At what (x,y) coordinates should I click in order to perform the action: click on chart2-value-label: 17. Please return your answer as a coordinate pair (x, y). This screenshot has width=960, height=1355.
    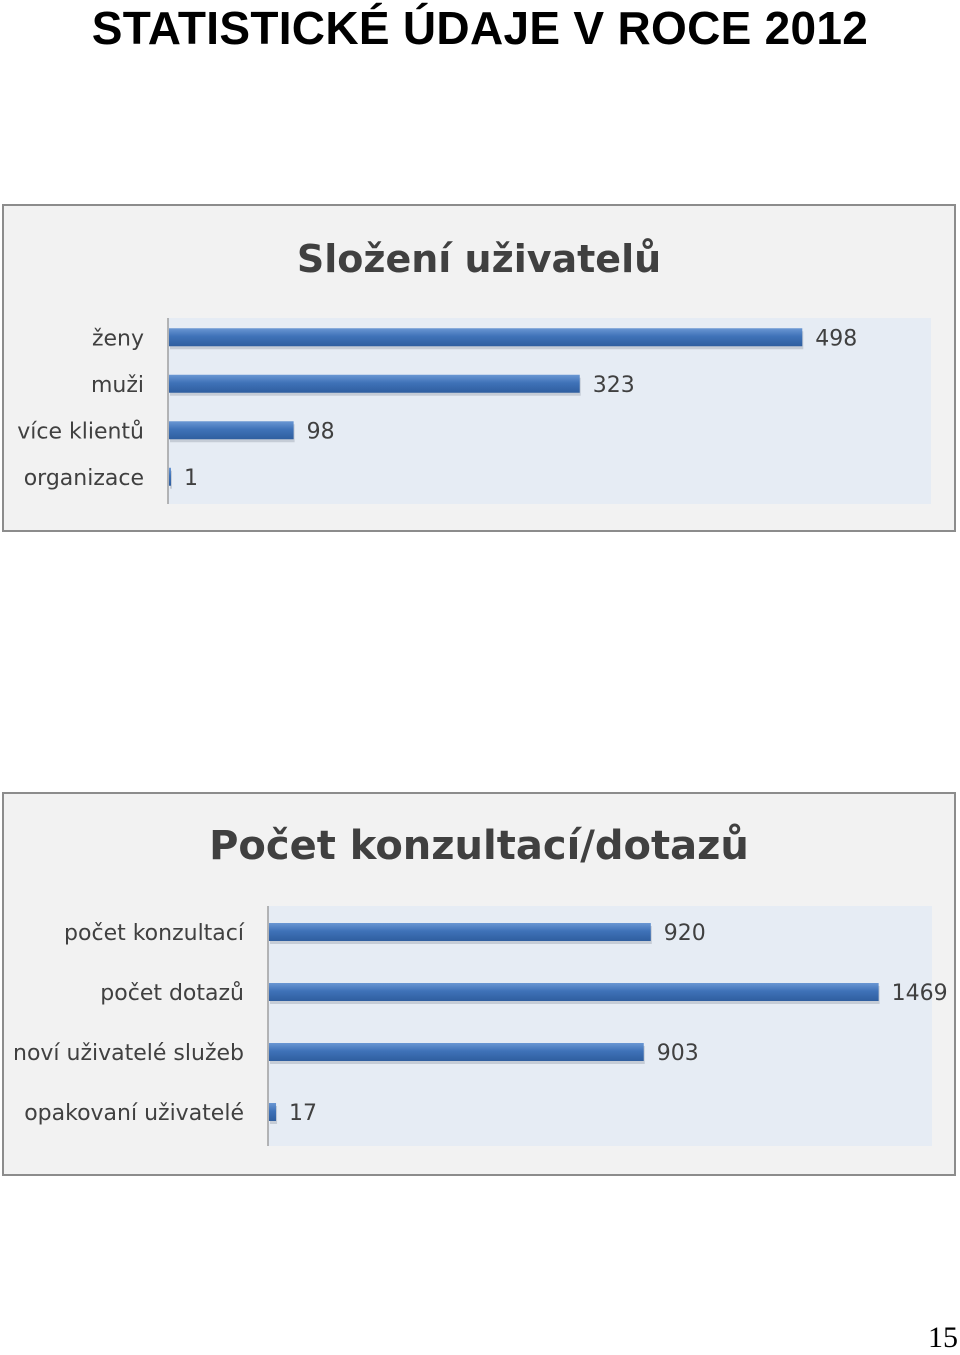
    Looking at the image, I should click on (303, 1113).